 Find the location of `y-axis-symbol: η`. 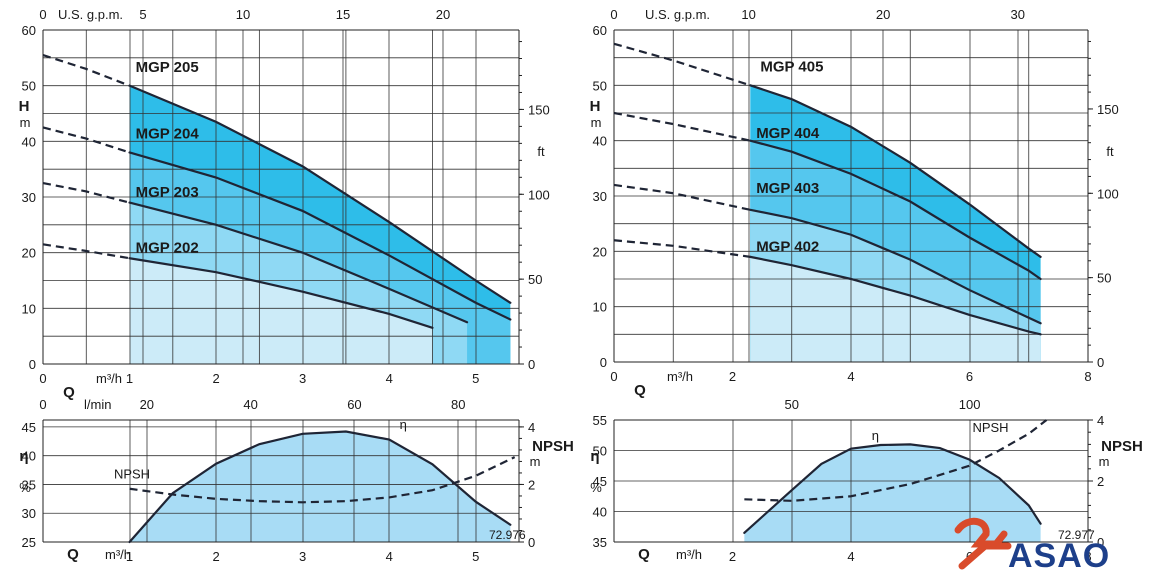

y-axis-symbol: η is located at coordinates (23, 456).